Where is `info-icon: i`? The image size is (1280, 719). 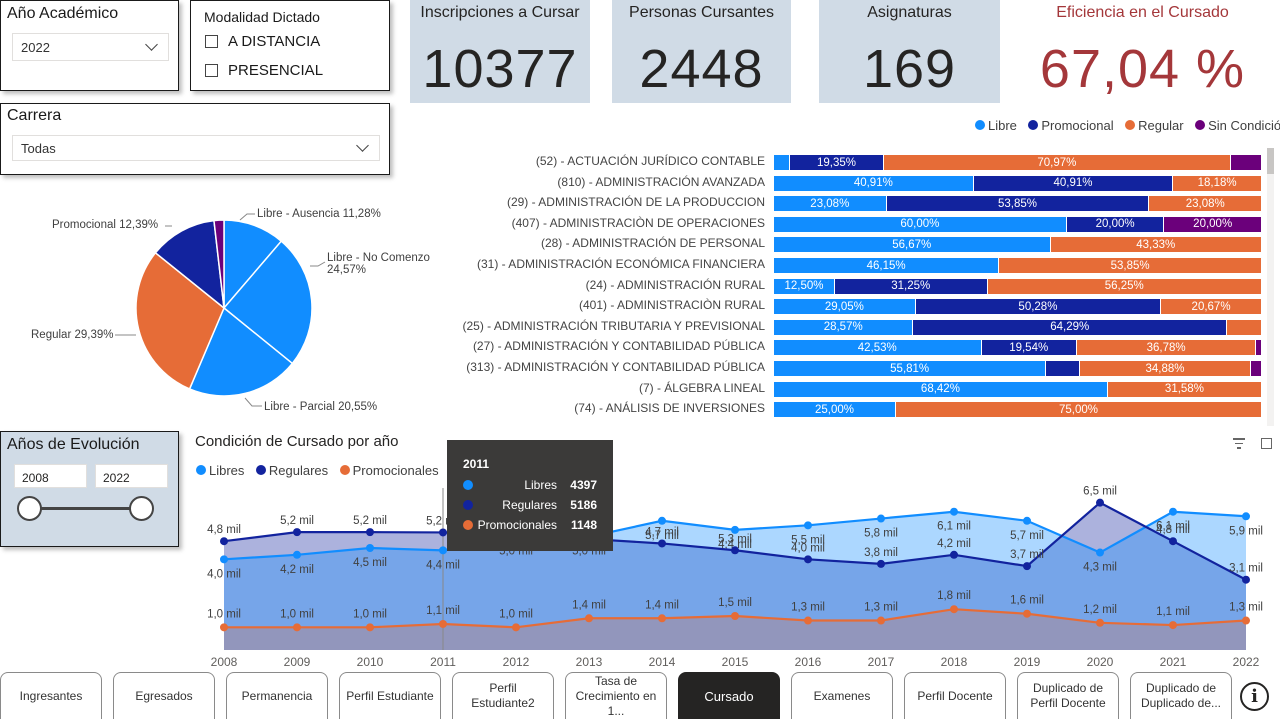
info-icon: i is located at coordinates (1254, 696).